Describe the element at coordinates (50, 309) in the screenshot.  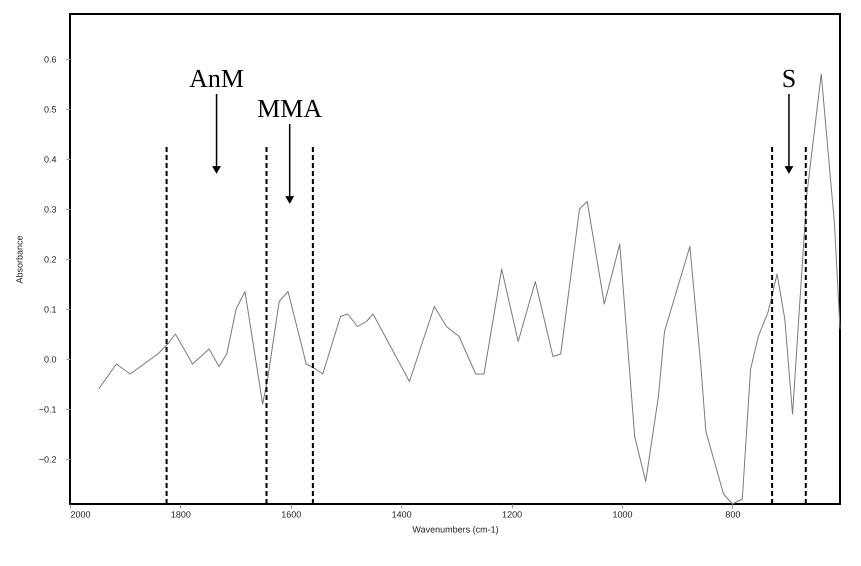
I see `y-tick-label: 0.1` at that location.